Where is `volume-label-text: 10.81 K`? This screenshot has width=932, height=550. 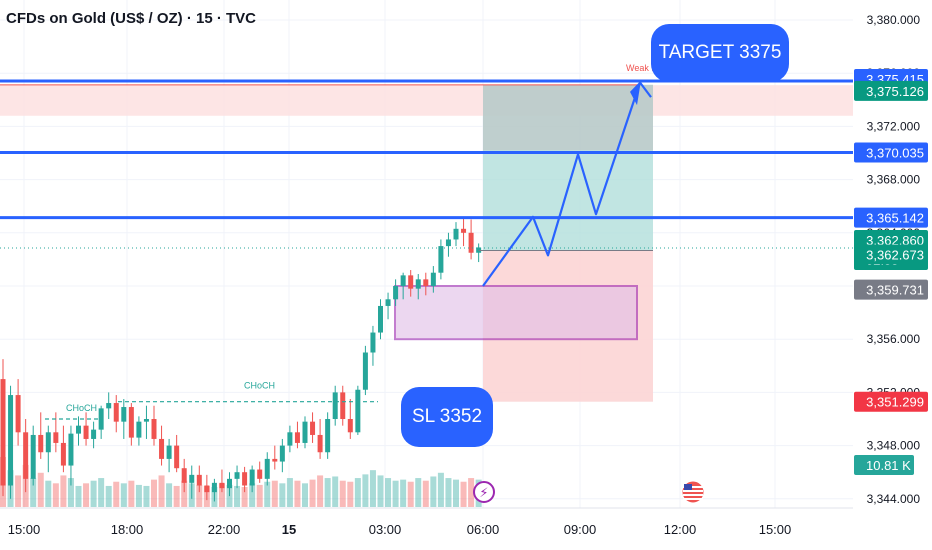
volume-label-text: 10.81 K is located at coordinates (888, 465).